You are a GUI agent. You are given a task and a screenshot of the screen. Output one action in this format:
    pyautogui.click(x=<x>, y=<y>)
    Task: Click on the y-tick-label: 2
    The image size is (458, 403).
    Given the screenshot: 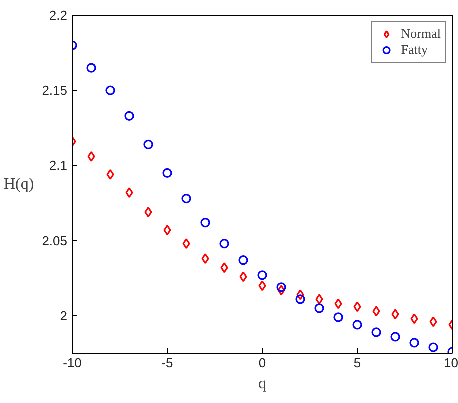 What is the action you would take?
    pyautogui.click(x=64, y=316)
    